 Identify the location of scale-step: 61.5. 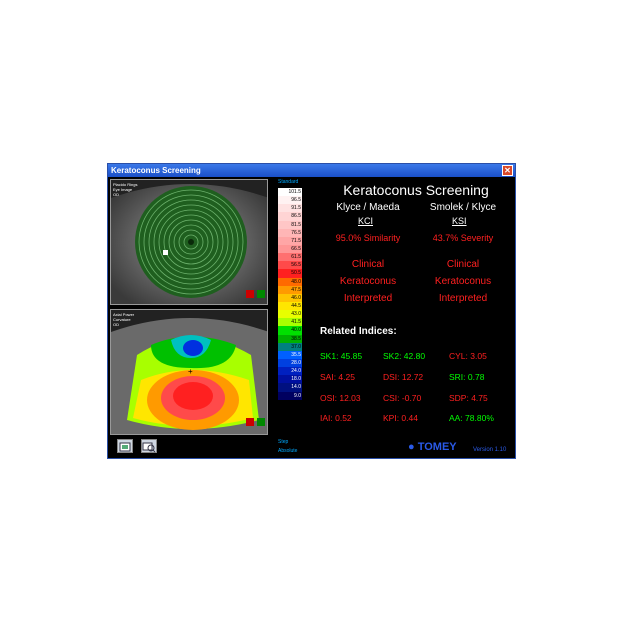
(290, 257).